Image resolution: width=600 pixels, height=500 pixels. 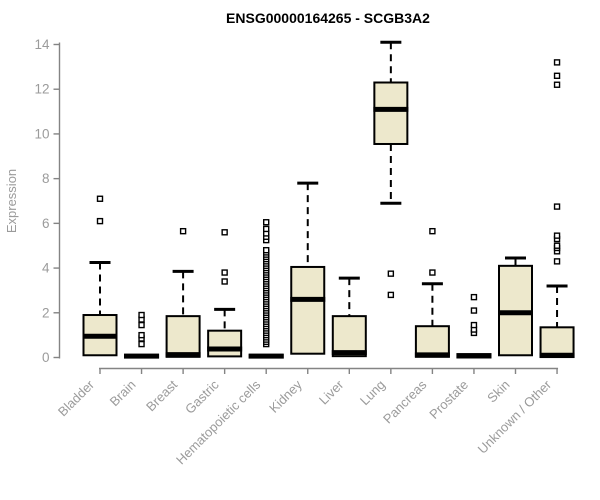 I want to click on x-tick-label-bladder: Bladder, so click(x=76, y=398).